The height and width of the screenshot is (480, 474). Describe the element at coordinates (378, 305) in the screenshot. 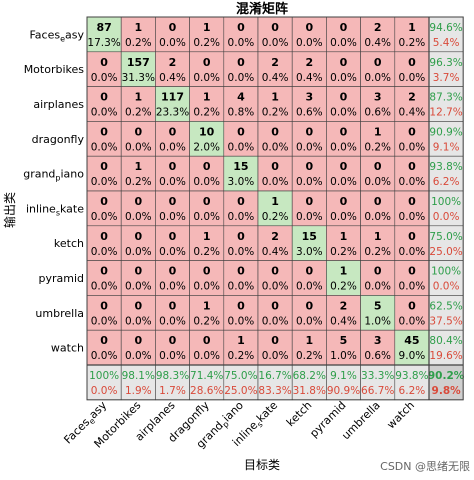

I see `cell-count: 5` at that location.